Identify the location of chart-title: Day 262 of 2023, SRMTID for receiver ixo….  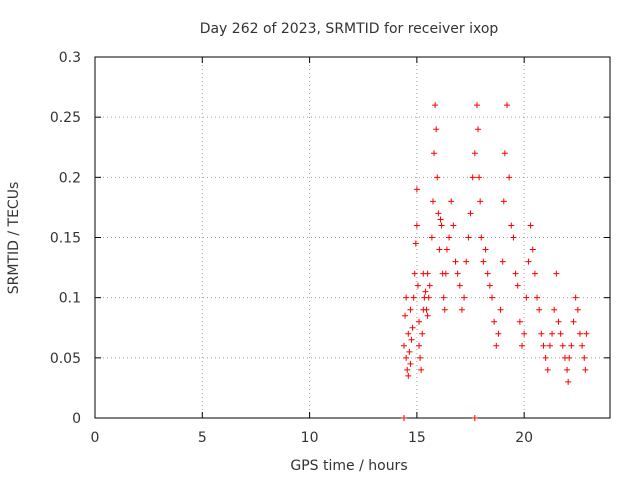
(349, 29).